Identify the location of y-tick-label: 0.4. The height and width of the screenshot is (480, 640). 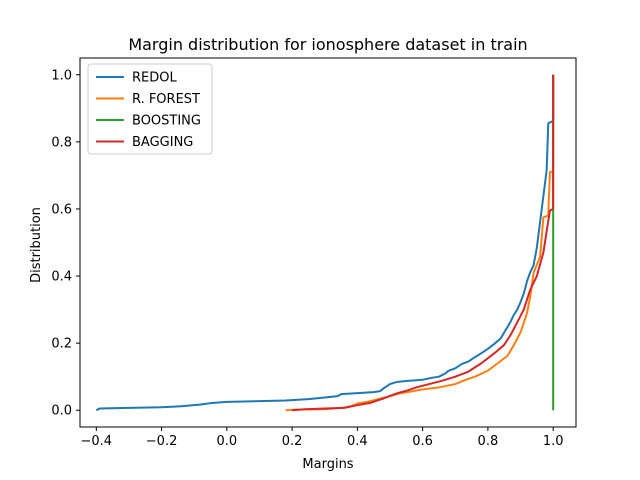
(61, 277).